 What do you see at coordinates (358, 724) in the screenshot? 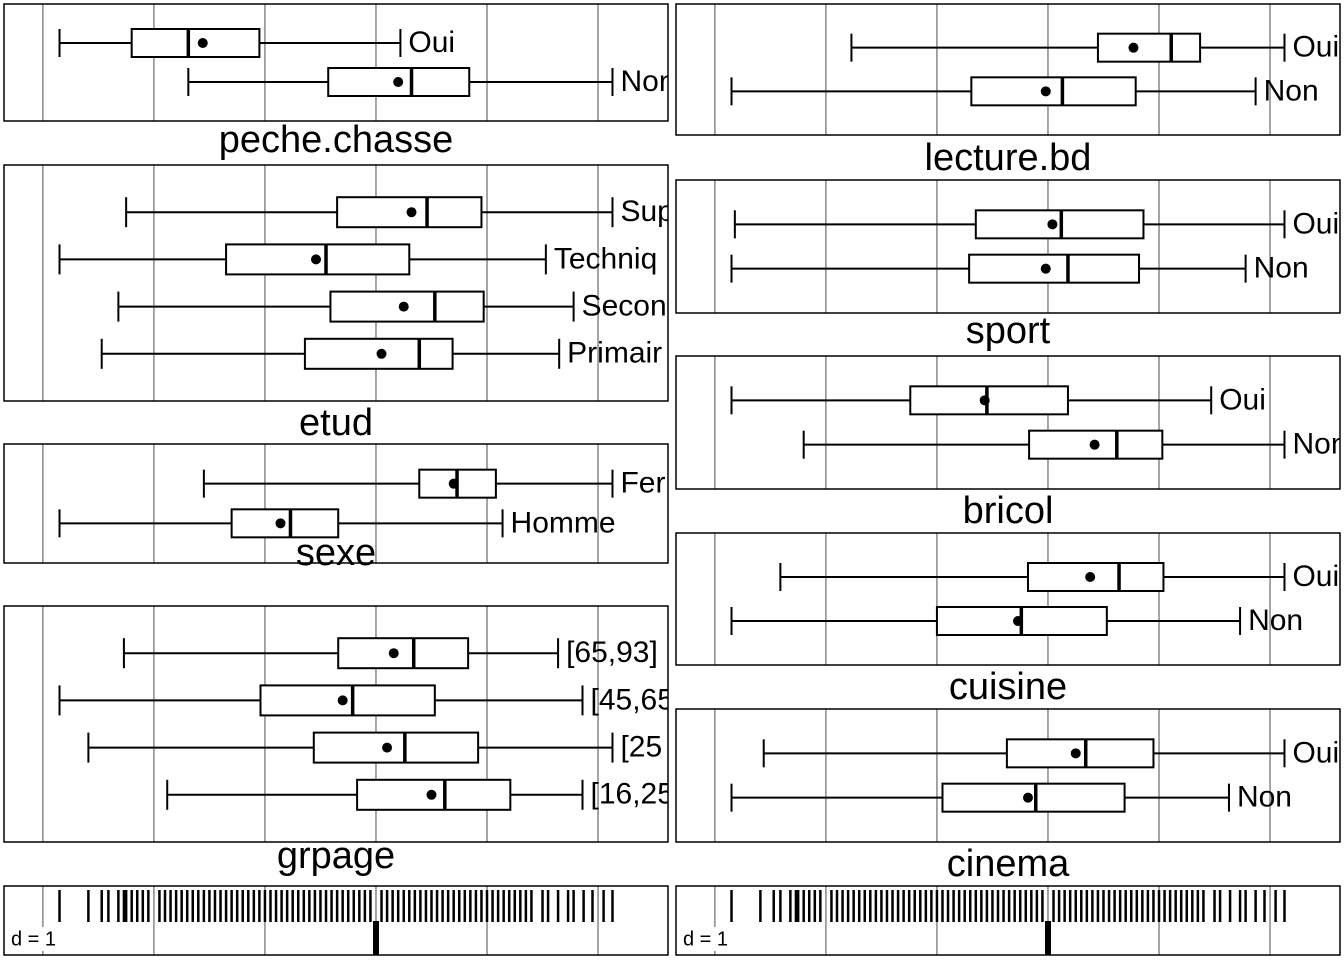
I see `panel: [65,93] [45,65 [25 [16,25` at bounding box center [358, 724].